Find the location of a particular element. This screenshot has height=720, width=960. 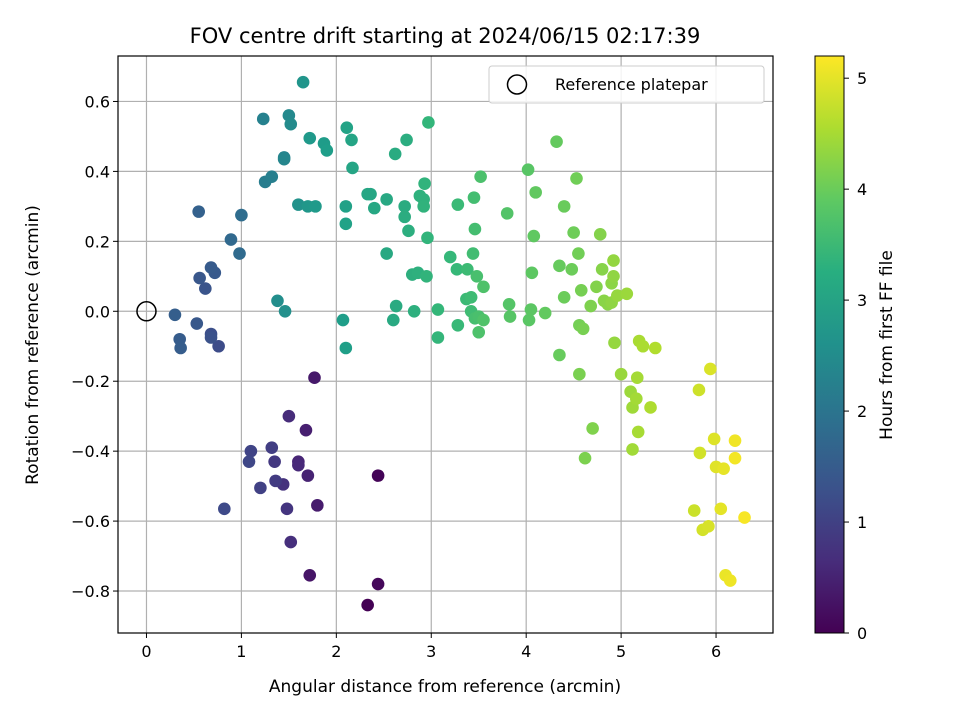

colorbar-tick-label: 1 is located at coordinates (862, 522).